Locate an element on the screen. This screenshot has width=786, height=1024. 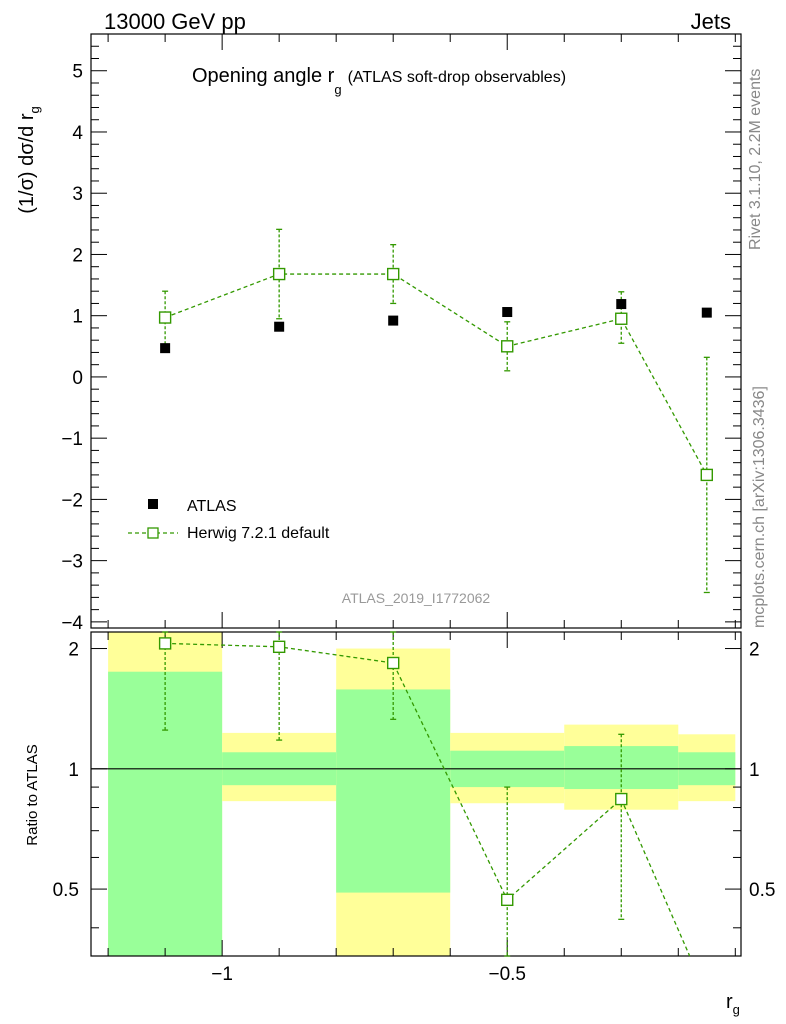
main-y-axis-label: (1/σ) dσ/d rg is located at coordinates (29, 160).